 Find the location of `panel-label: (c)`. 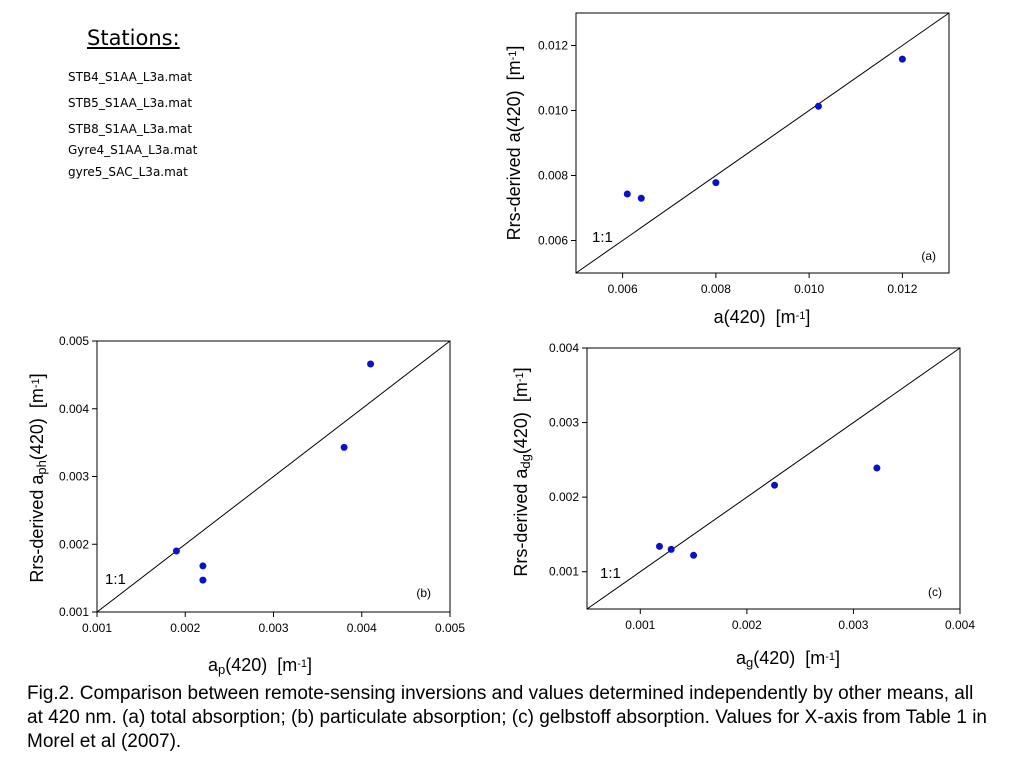

panel-label: (c) is located at coordinates (935, 592).